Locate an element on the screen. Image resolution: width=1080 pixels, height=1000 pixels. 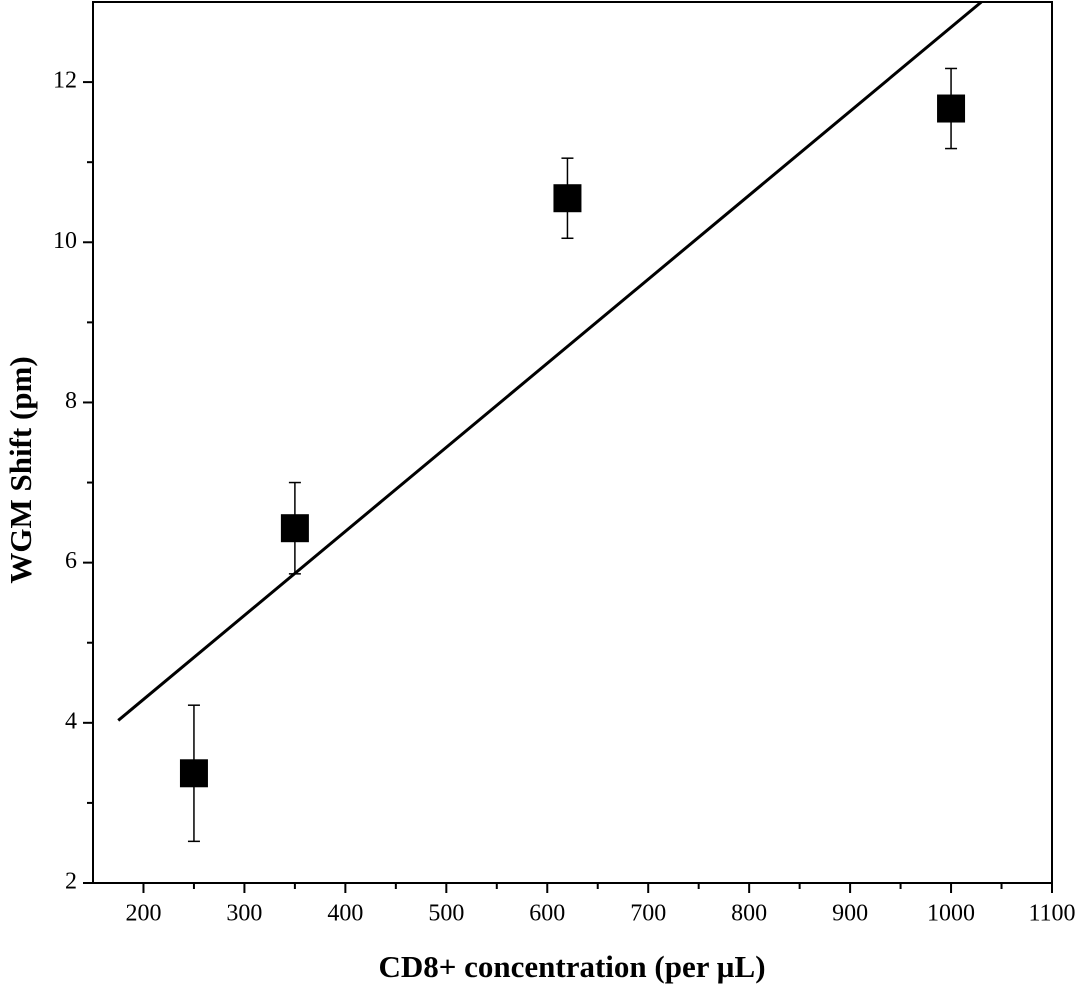
x-tick-label: 800 is located at coordinates (749, 914).